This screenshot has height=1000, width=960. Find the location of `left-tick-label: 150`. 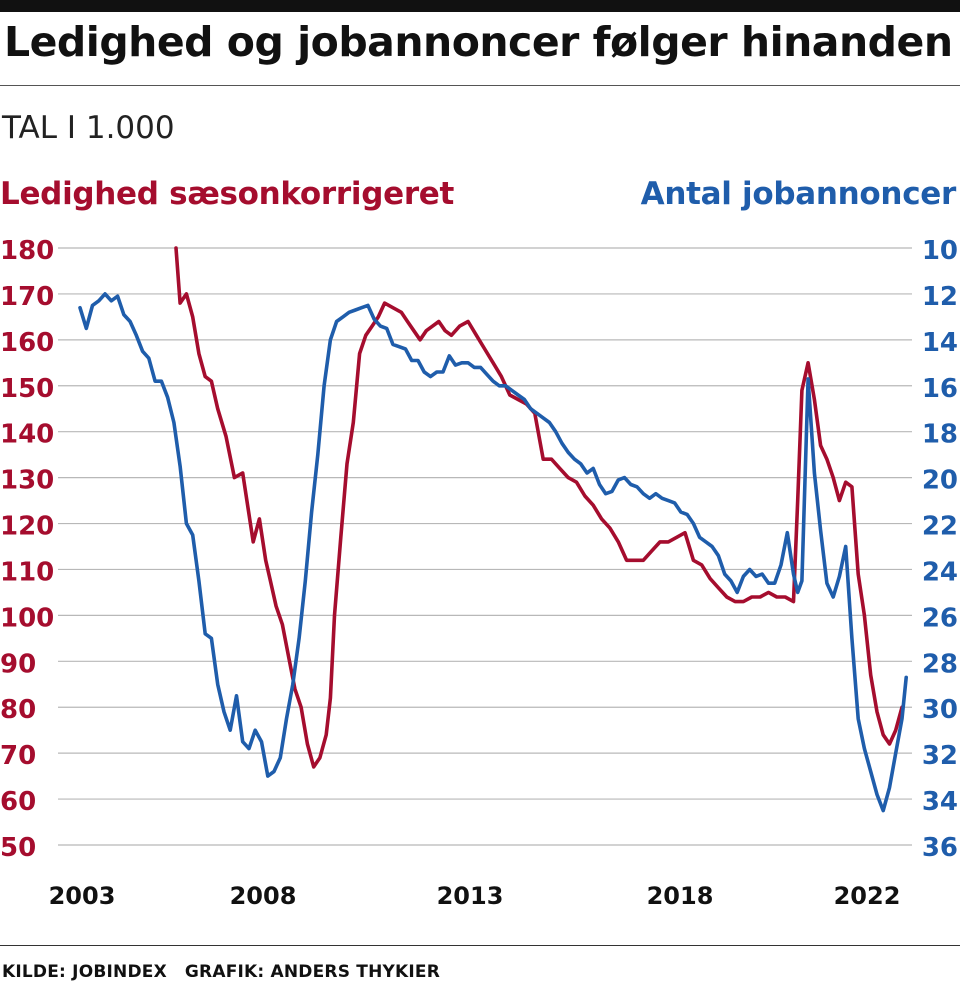

left-tick-label: 150 is located at coordinates (27, 389).